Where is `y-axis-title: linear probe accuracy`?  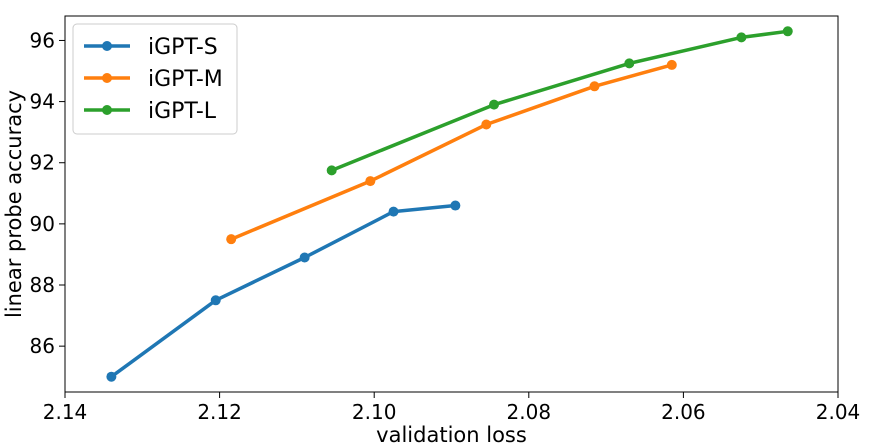 y-axis-title: linear probe accuracy is located at coordinates (14, 204).